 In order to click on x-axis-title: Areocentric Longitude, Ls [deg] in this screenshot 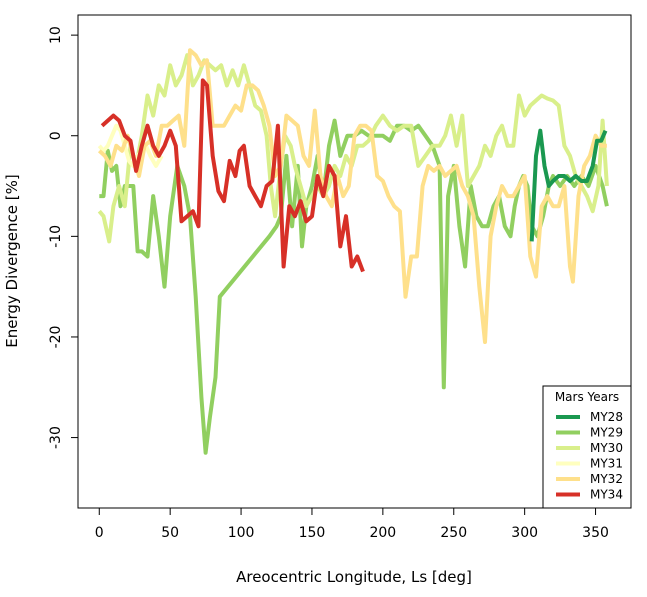, I will do `click(354, 577)`.